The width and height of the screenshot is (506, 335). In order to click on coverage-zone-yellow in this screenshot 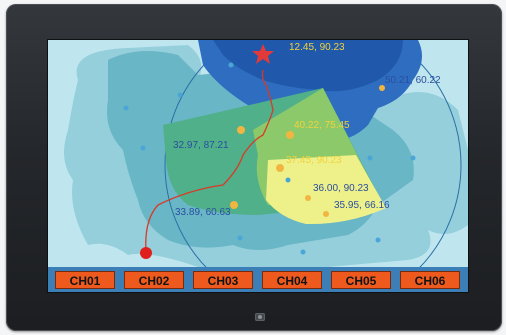, I will do `click(326, 190)`.